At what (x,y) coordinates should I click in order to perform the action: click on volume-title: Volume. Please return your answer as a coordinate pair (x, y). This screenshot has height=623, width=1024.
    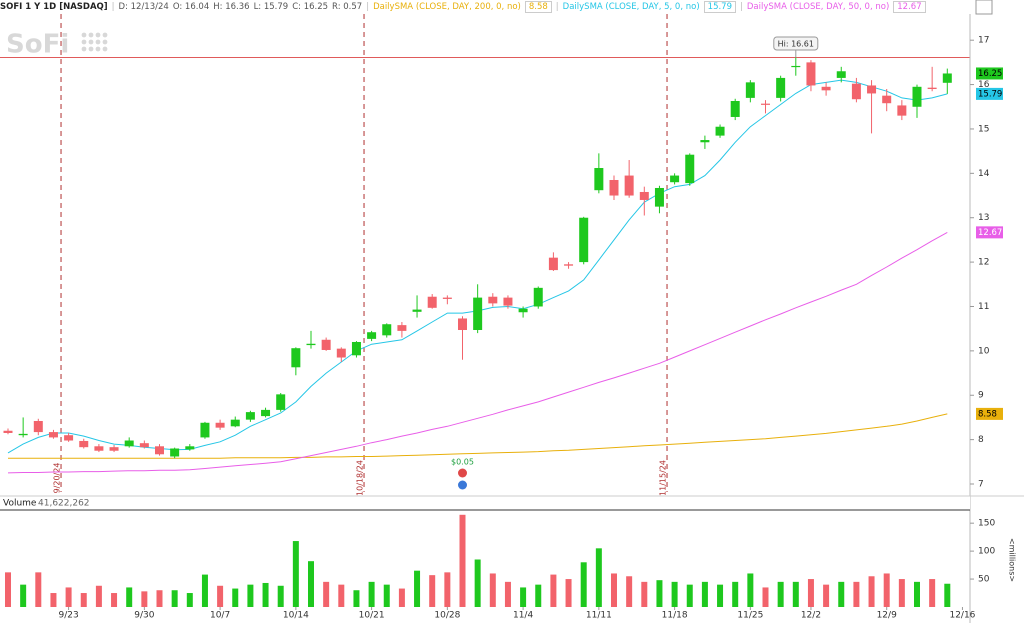
    Looking at the image, I should click on (20, 504).